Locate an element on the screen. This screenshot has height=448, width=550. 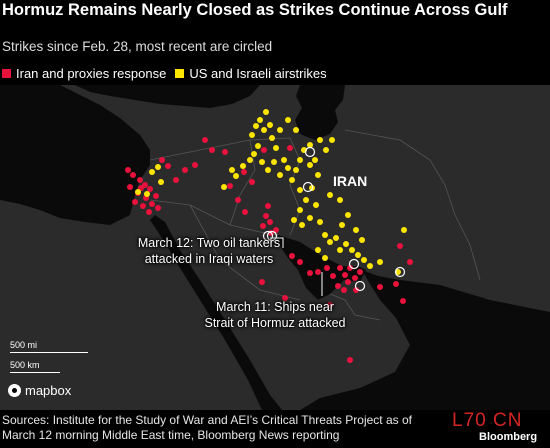
mapbox-label: mapbox is located at coordinates (48, 390).